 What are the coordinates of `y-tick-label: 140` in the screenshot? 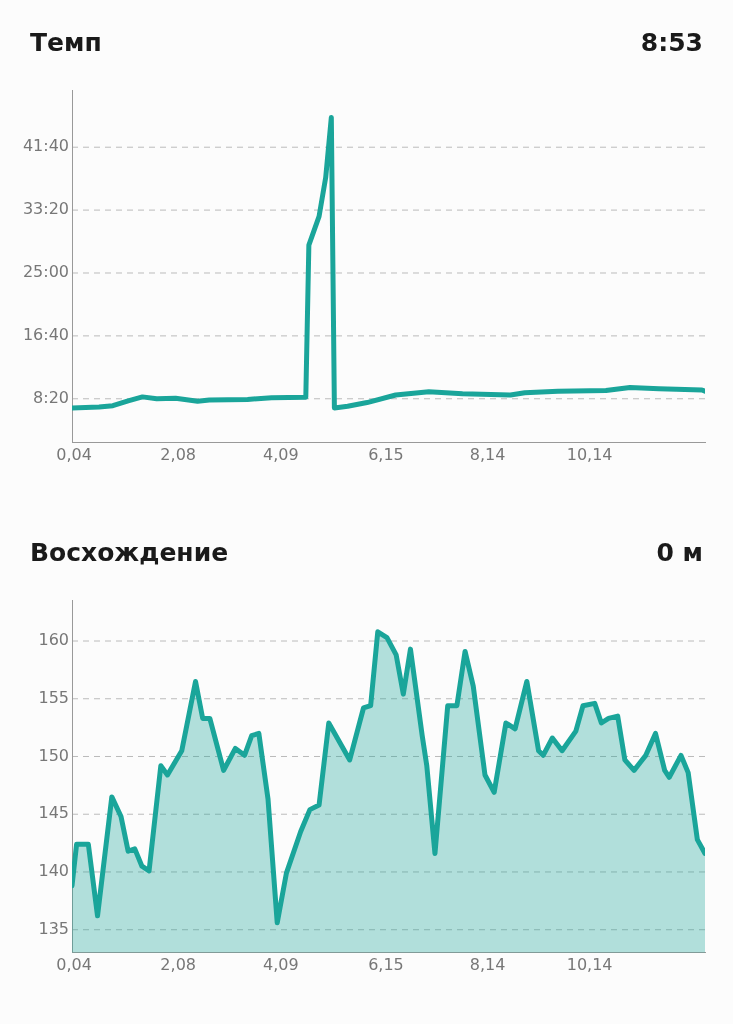 It's located at (53, 871).